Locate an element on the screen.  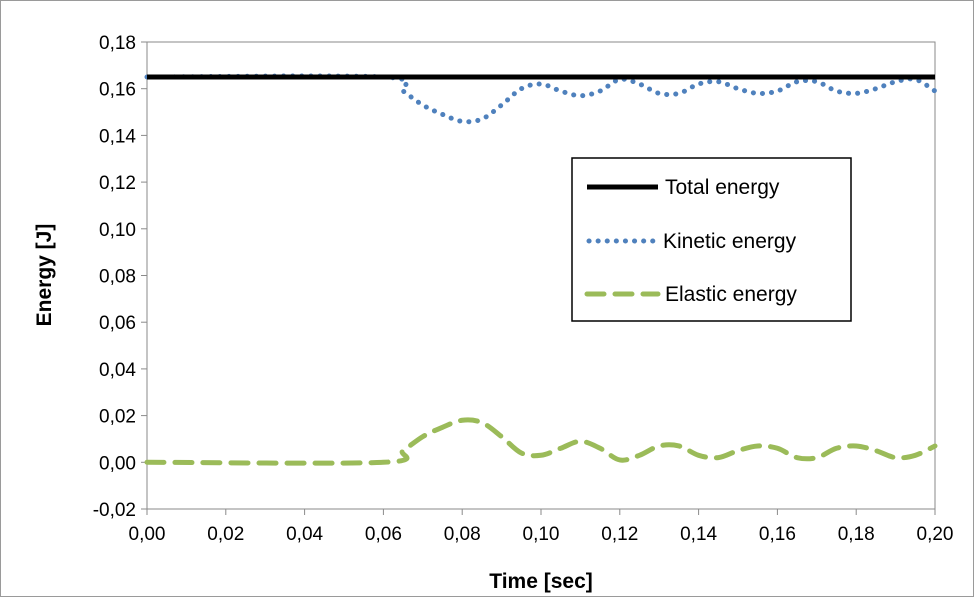
series-kinetic-energy-line is located at coordinates (541, 99).